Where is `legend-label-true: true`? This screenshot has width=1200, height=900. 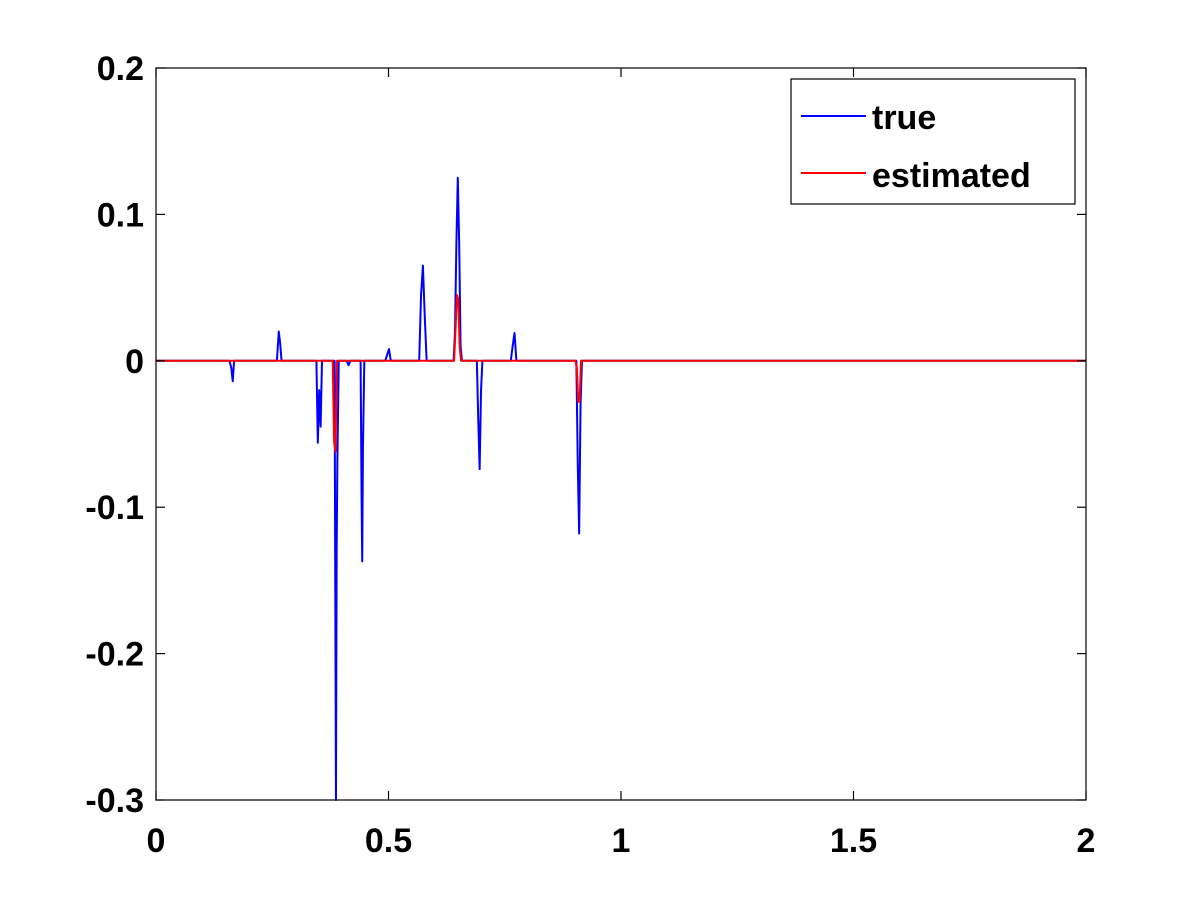 legend-label-true: true is located at coordinates (904, 118).